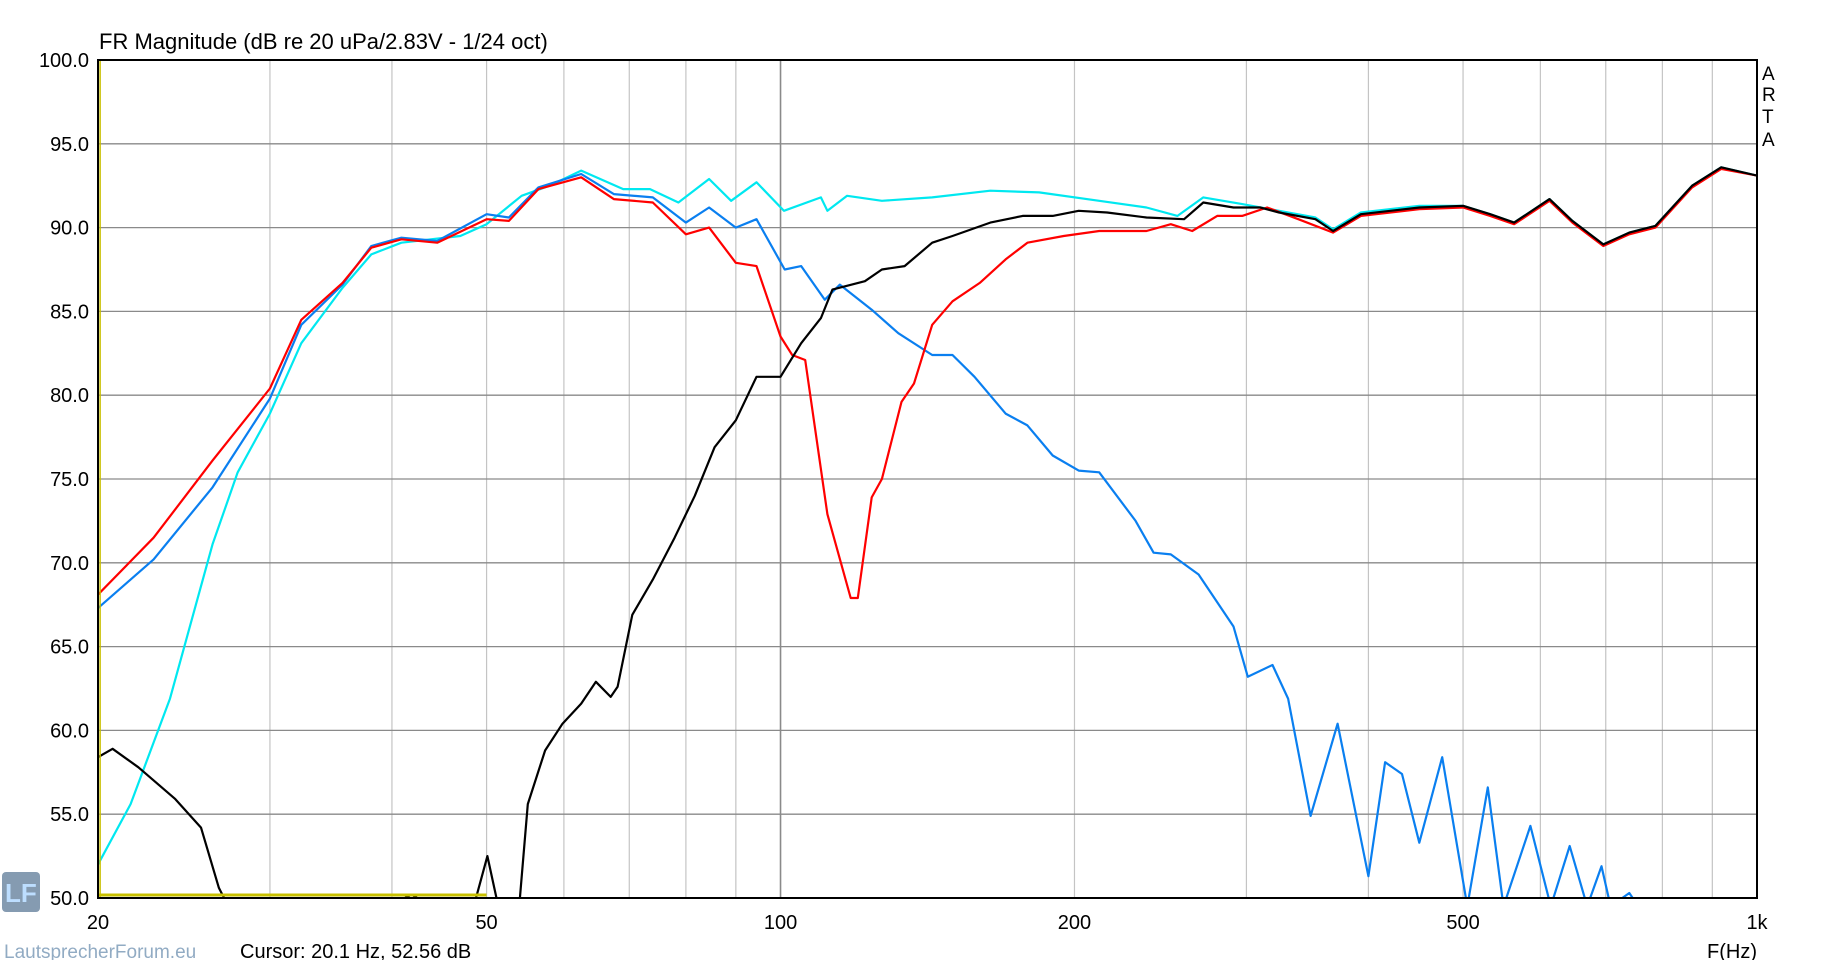  Describe the element at coordinates (64, 61) in the screenshot. I see `y-tick-label: 100.0` at that location.